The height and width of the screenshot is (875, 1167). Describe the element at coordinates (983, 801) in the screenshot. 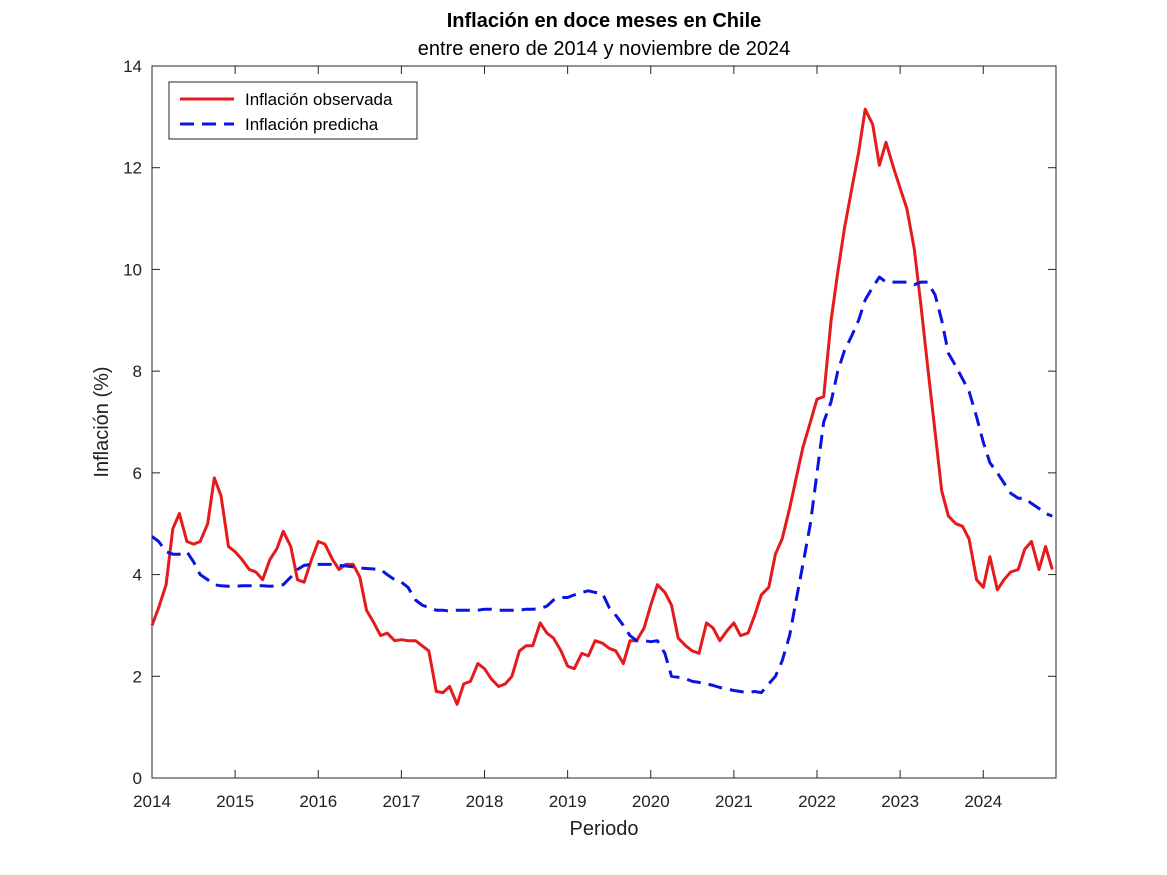

I see `x-tick-label: 2024` at that location.